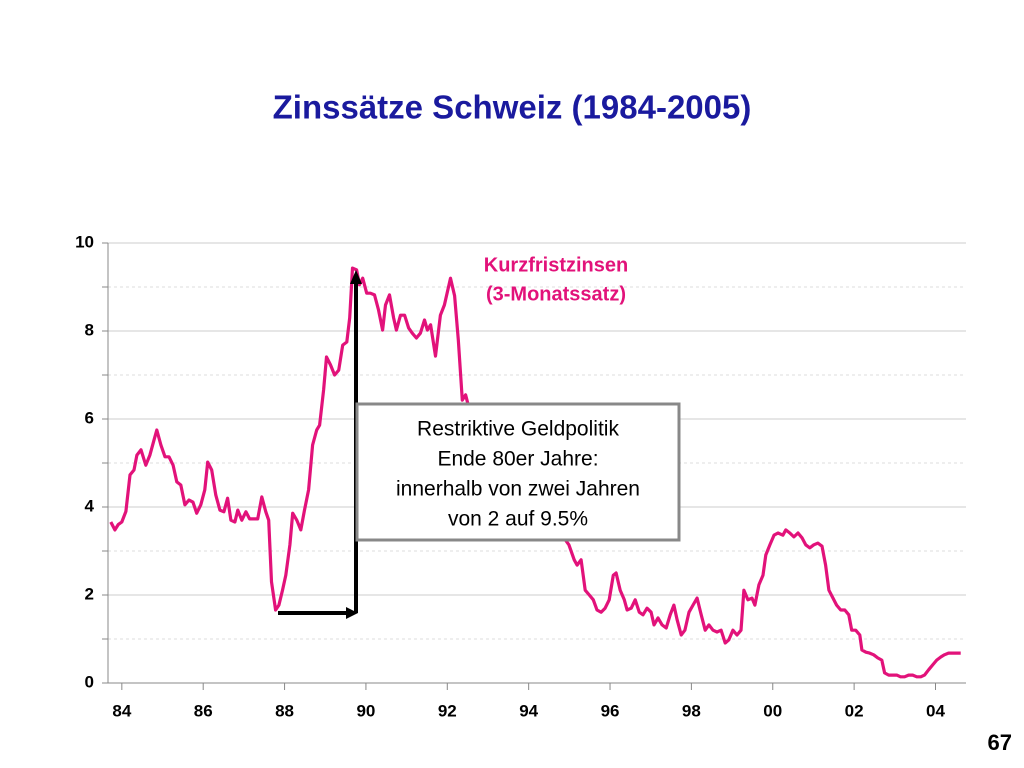  I want to click on page-number: 67, so click(1000, 742).